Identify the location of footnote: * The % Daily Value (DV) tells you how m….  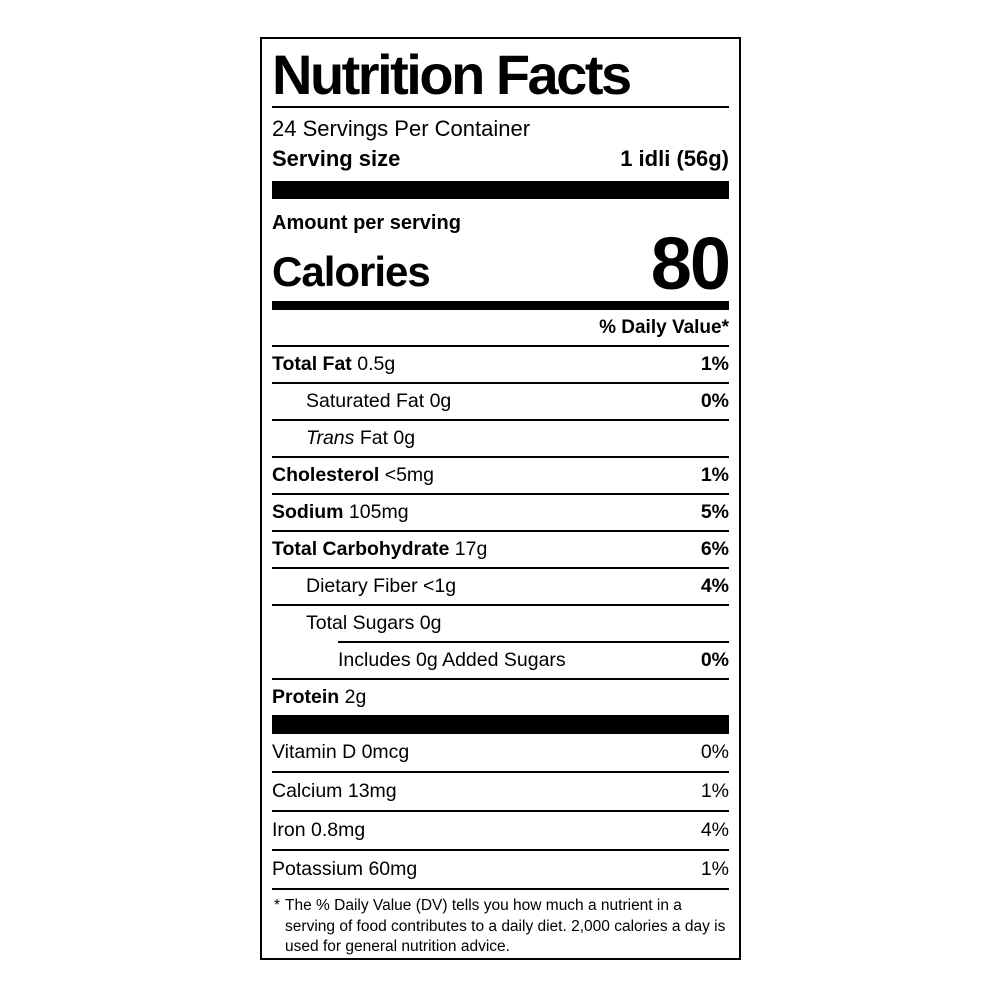
(500, 922).